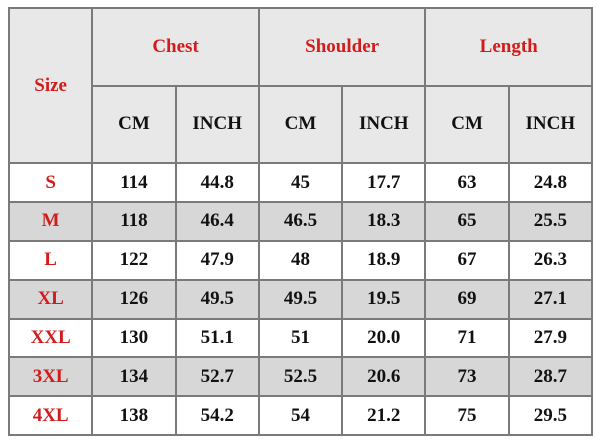 Image resolution: width=600 pixels, height=440 pixels. I want to click on value-cell: 138, so click(134, 415).